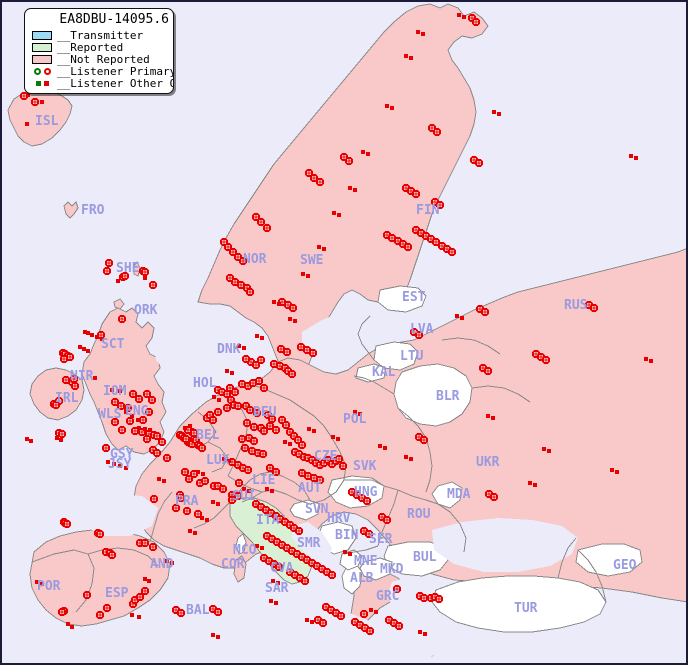 This screenshot has width=688, height=665. What do you see at coordinates (115, 71) in the screenshot?
I see `legend-label-primary-qth: __Listener Primary QTH` at bounding box center [115, 71].